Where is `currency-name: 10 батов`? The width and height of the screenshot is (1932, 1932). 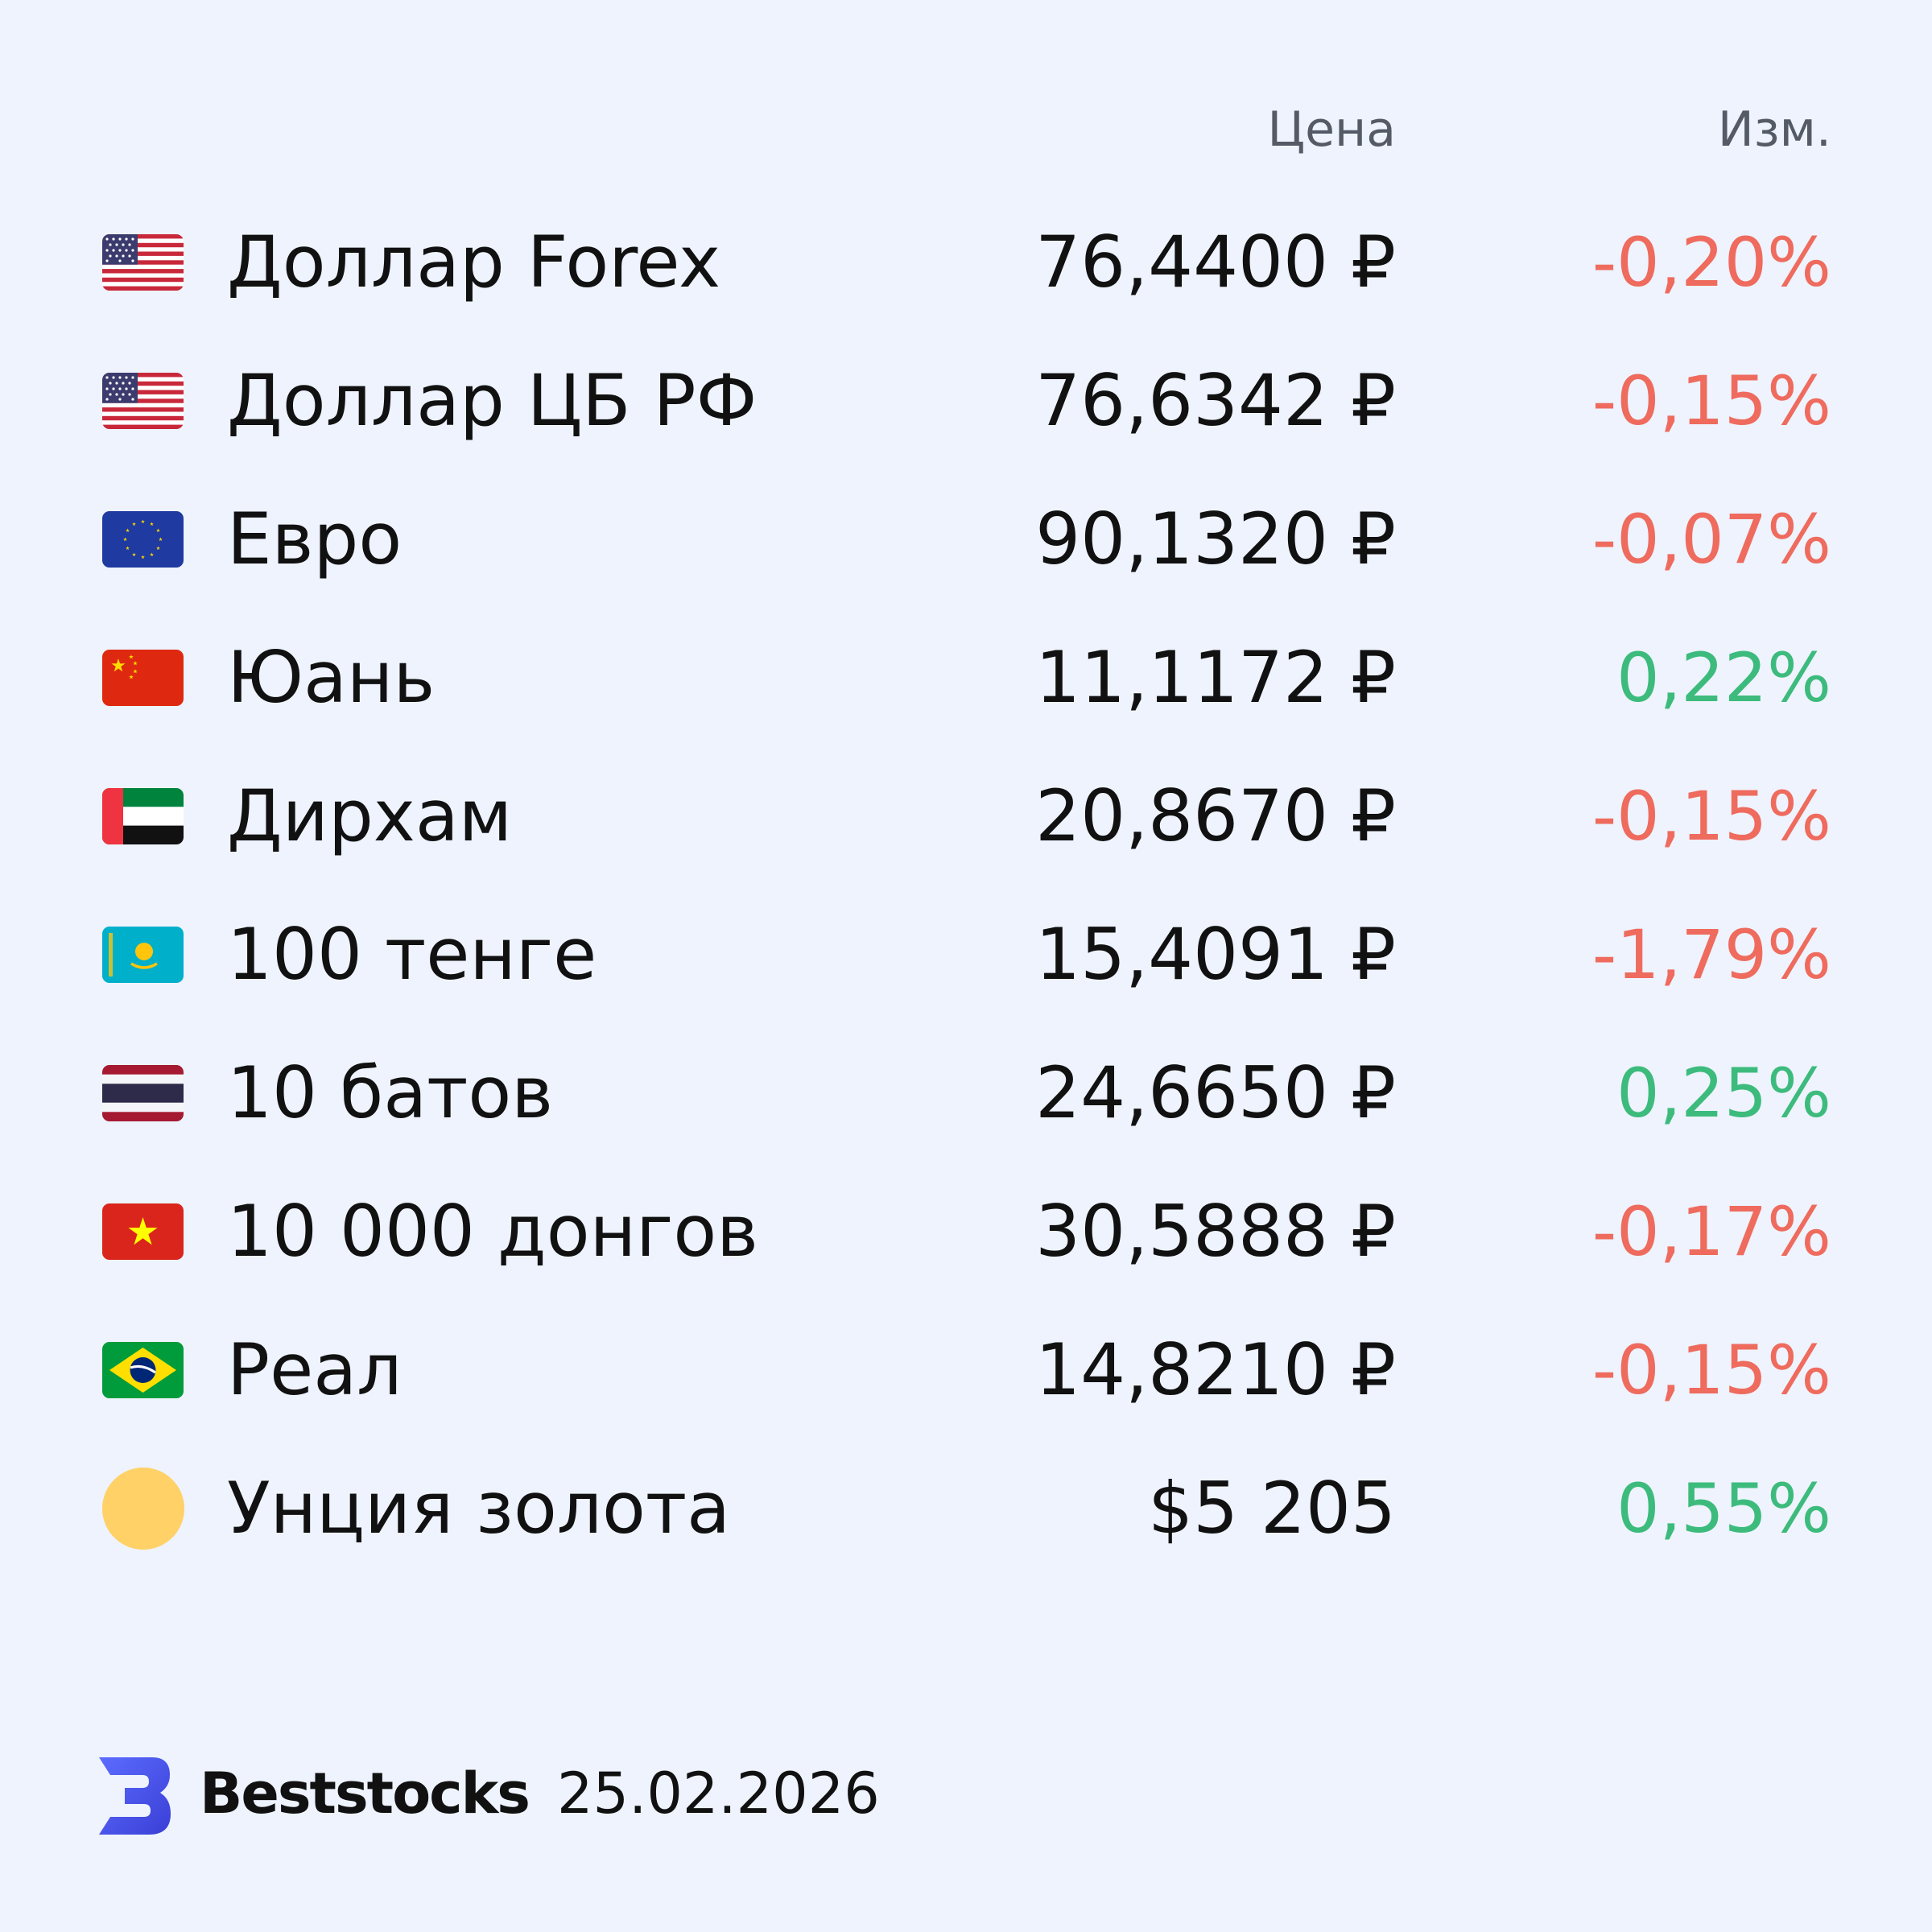 currency-name: 10 батов is located at coordinates (390, 1092).